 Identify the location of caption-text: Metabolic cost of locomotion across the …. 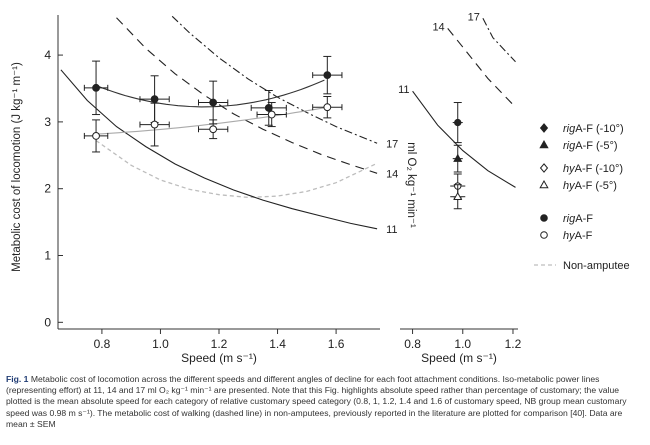
(316, 401).